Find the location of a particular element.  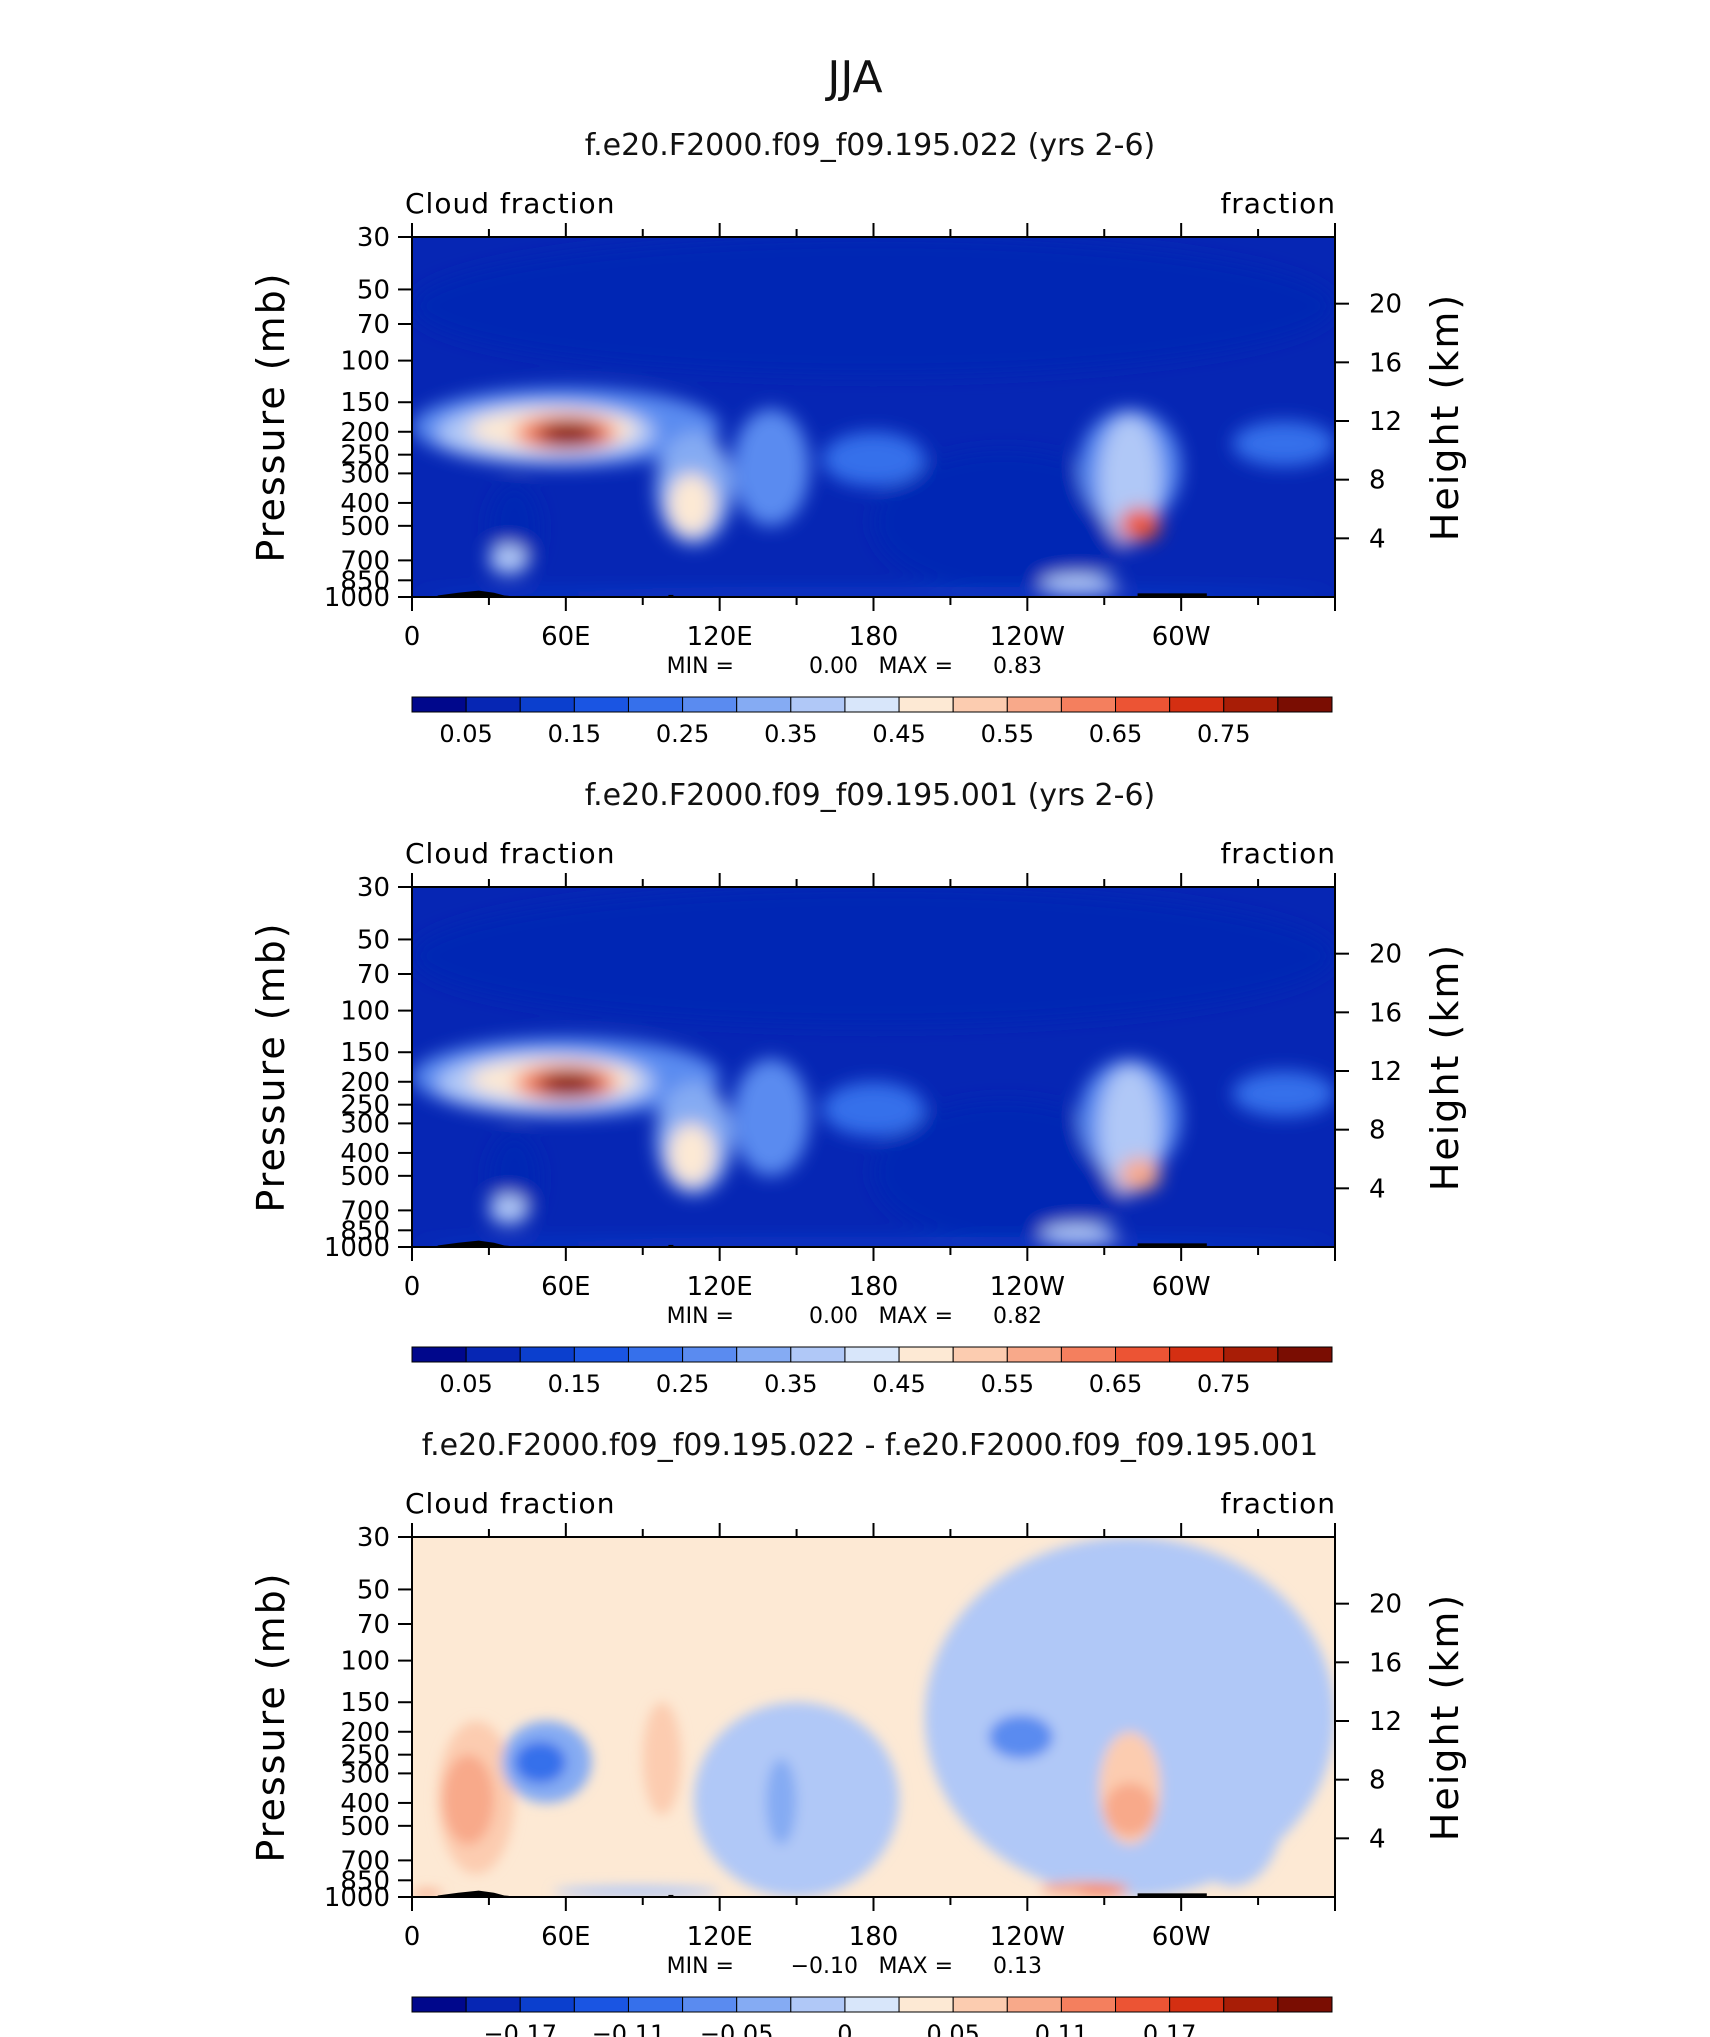

y2-axis-title: Height (km) is located at coordinates (1445, 1067).